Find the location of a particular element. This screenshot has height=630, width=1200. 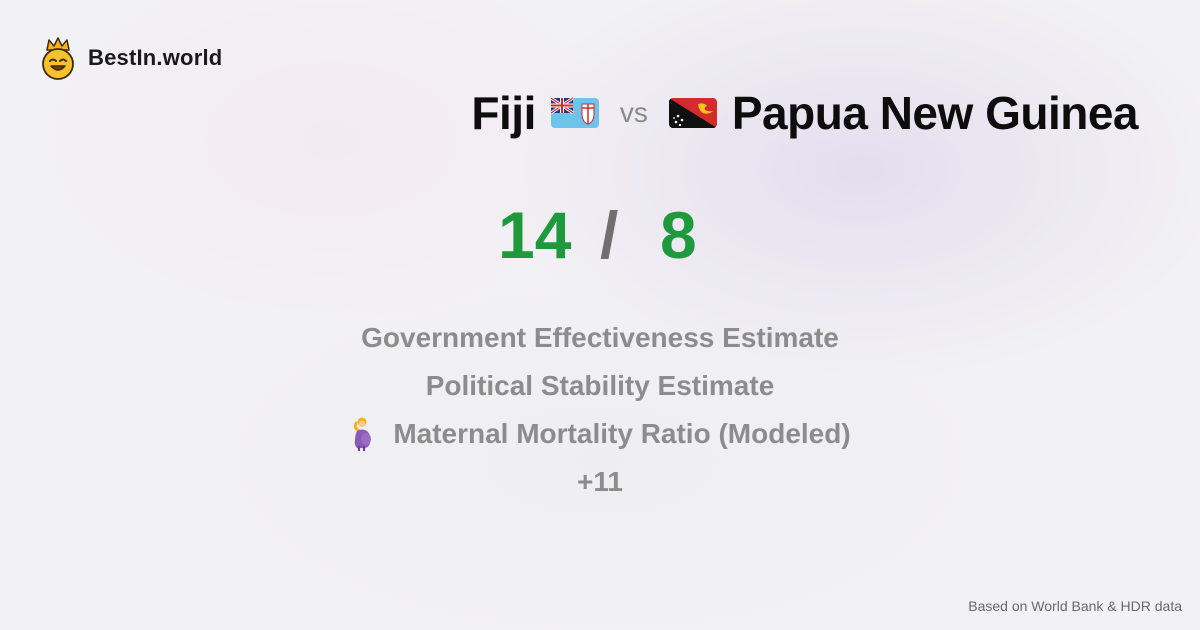

metric-item: Government Effectiveness Estimate is located at coordinates (600, 338).